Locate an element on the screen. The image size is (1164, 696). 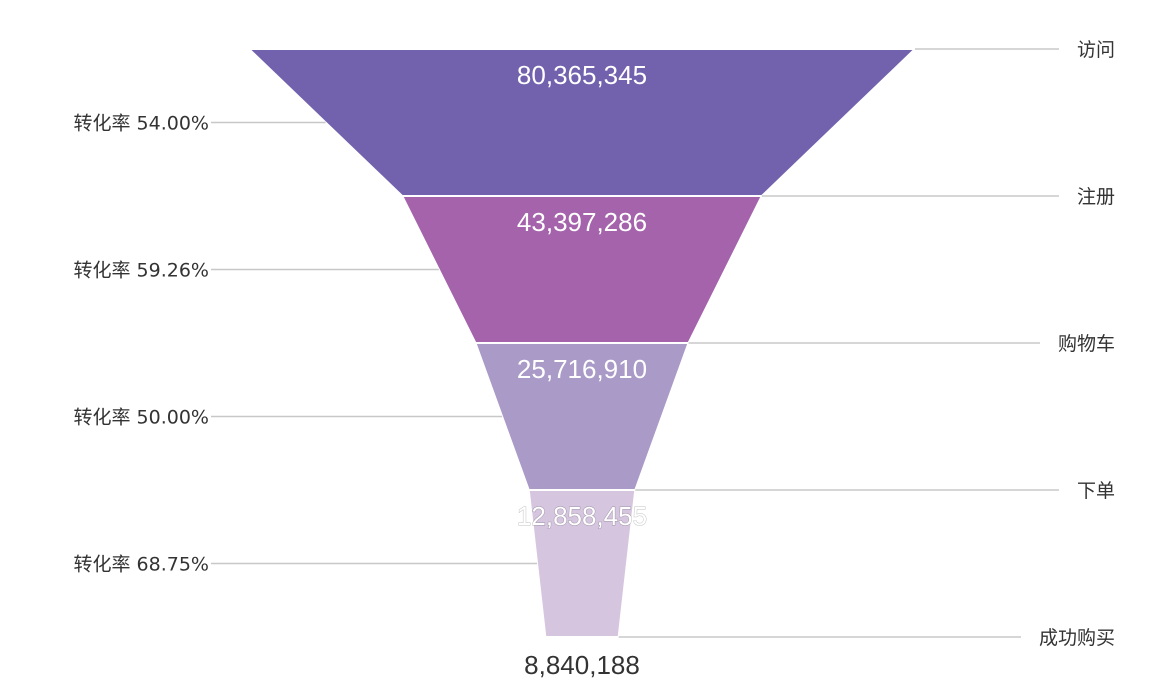
stage-value-label: 43,397,286 is located at coordinates (582, 222).